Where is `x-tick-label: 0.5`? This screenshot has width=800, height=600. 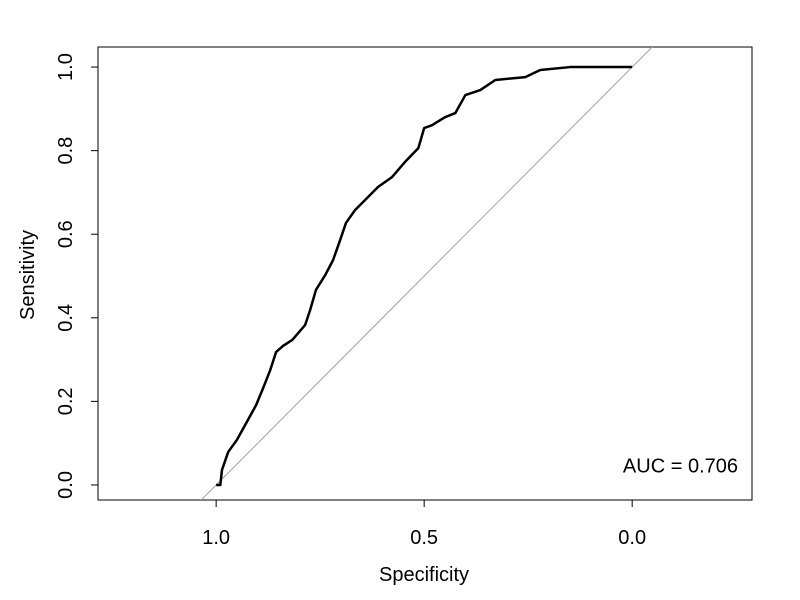 x-tick-label: 0.5 is located at coordinates (424, 538).